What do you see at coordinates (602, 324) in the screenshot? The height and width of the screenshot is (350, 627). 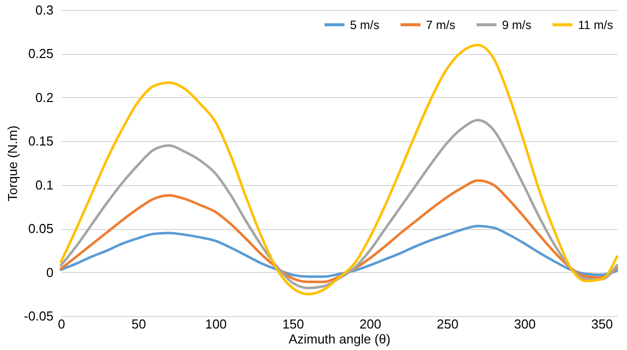 I see `x-tick-label: 350` at bounding box center [602, 324].